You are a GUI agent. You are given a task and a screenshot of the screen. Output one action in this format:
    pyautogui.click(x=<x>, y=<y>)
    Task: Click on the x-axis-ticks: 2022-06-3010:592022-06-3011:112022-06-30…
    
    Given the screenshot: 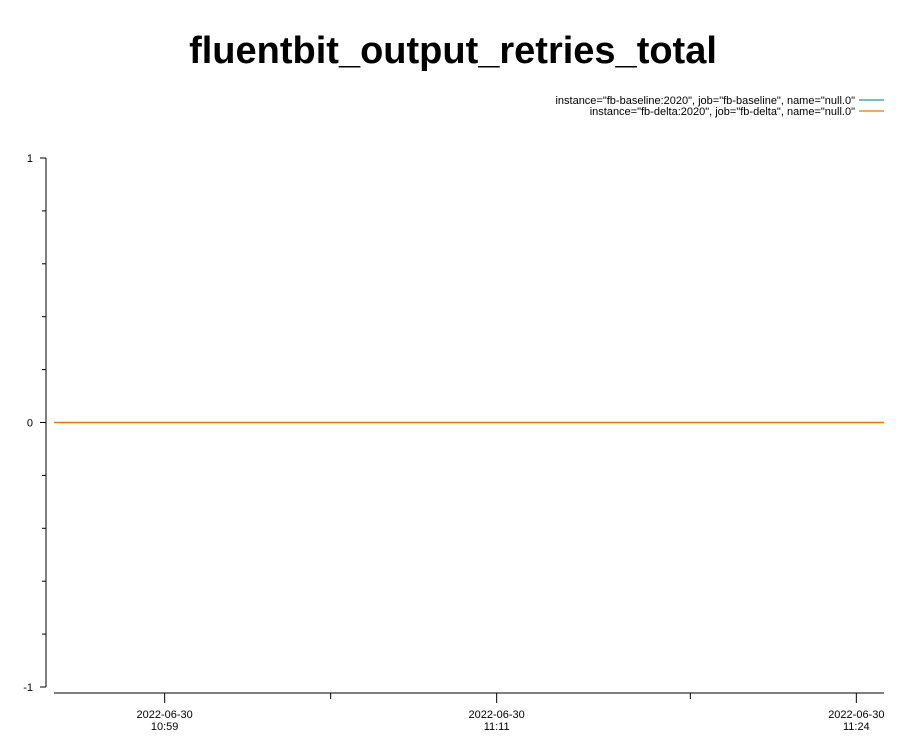 What is the action you would take?
    pyautogui.click(x=510, y=713)
    